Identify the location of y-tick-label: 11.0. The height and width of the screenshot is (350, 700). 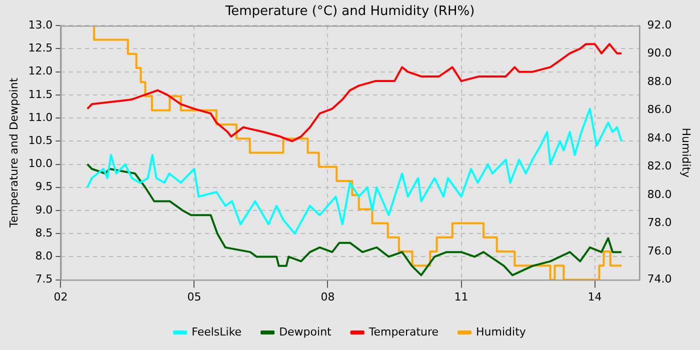
(40, 117).